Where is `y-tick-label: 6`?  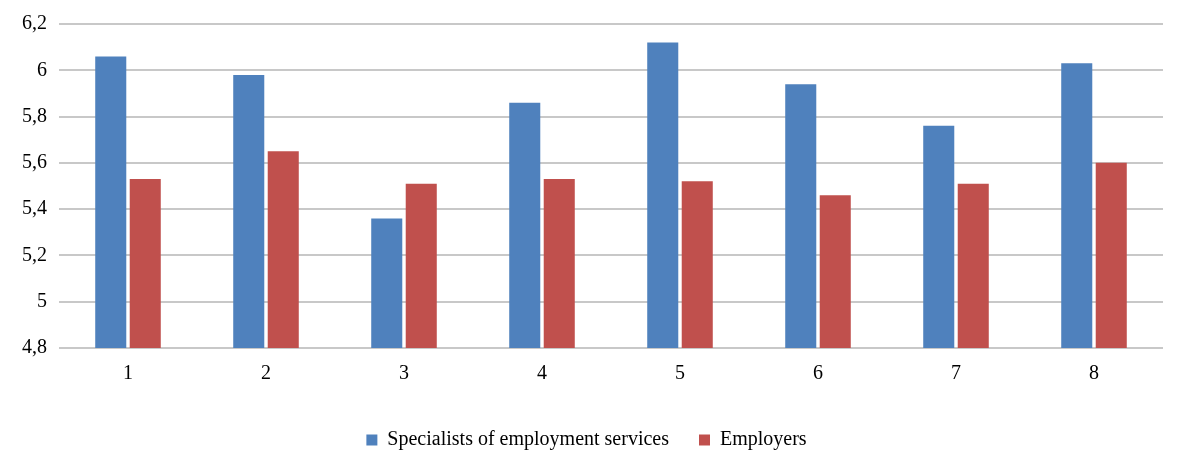
y-tick-label: 6 is located at coordinates (42, 68).